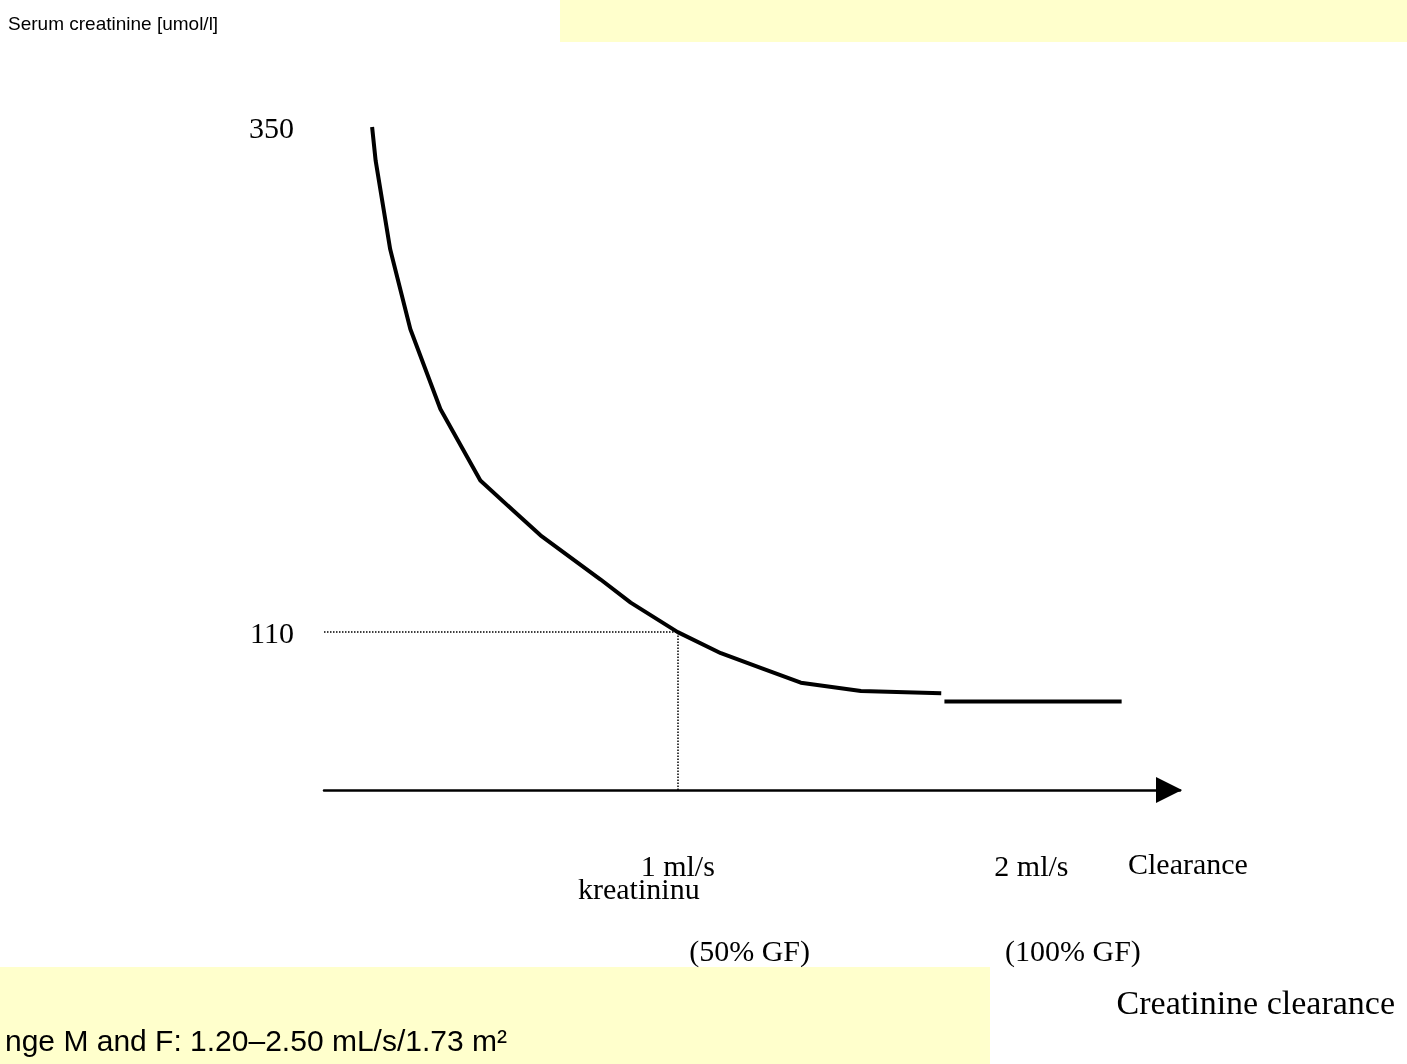 This screenshot has height=1064, width=1407. I want to click on y-tick-label: 350, so click(271, 127).